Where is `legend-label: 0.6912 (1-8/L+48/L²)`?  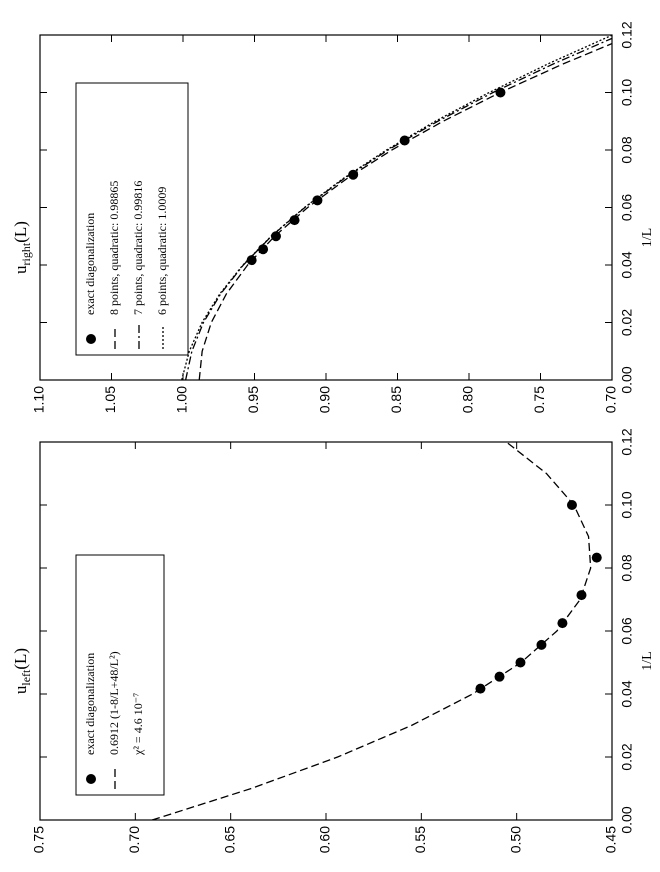
legend-label: 0.6912 (1-8/L+48/L²) is located at coordinates (114, 703).